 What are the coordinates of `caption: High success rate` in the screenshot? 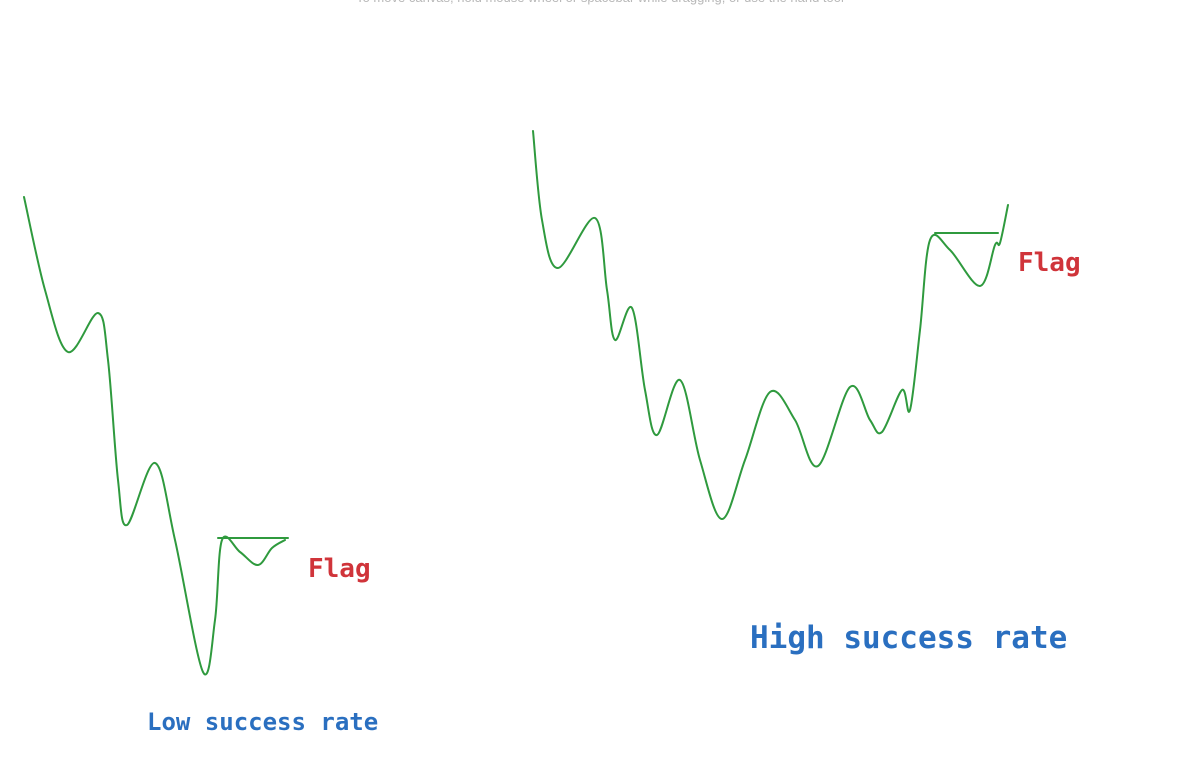 It's located at (908, 638).